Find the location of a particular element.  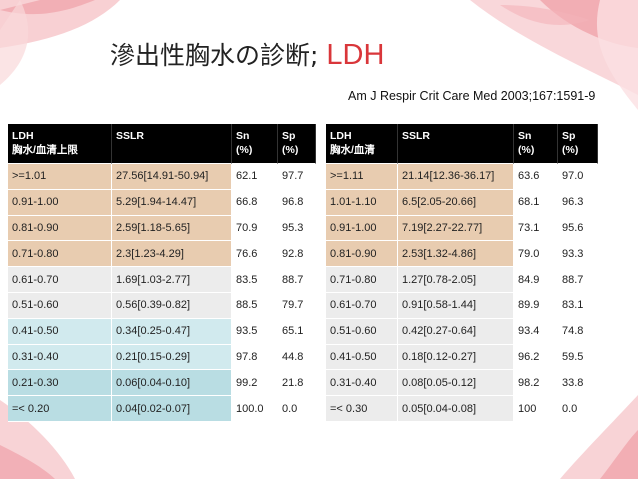

table-row: >=1.01 27.56[14.91-50.94] 62.1 97.7 is located at coordinates (162, 177).